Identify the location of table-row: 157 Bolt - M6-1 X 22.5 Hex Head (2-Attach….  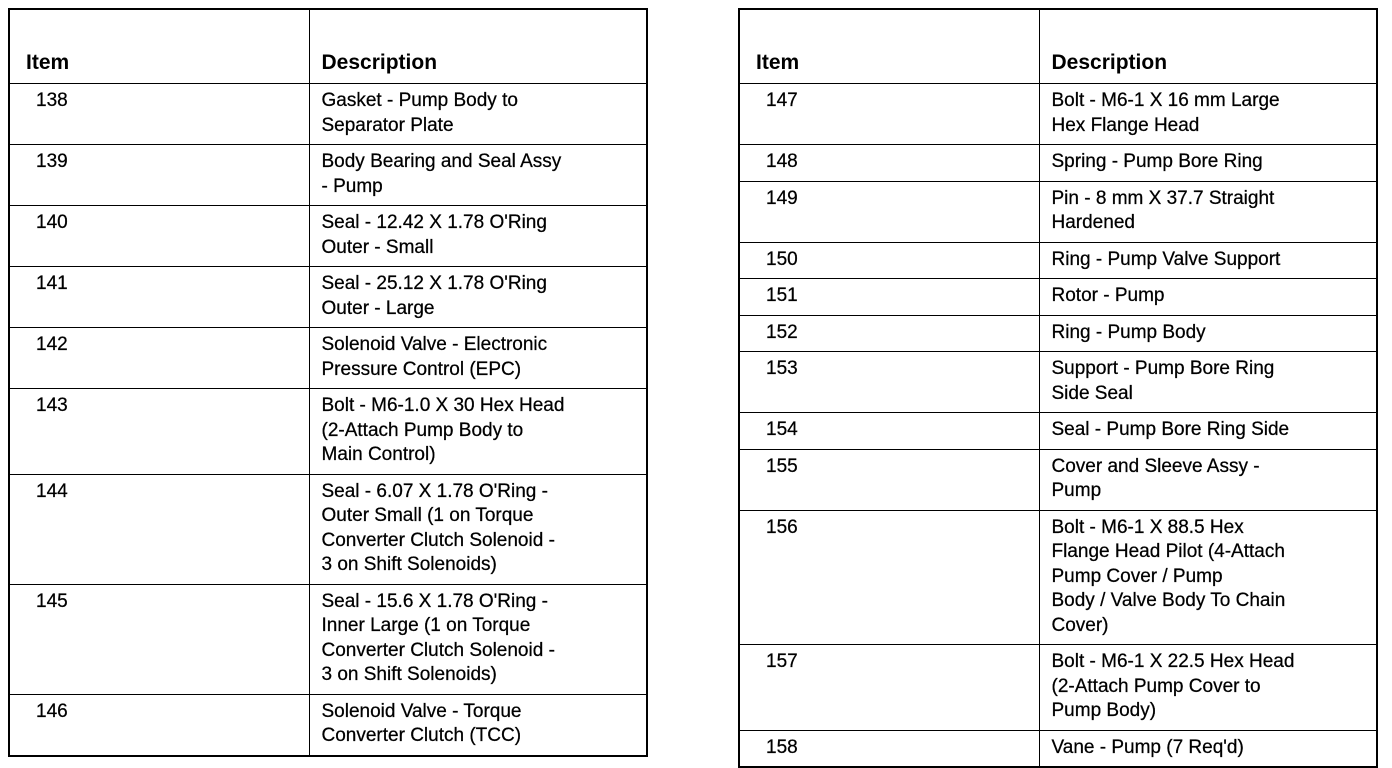
(1058, 687).